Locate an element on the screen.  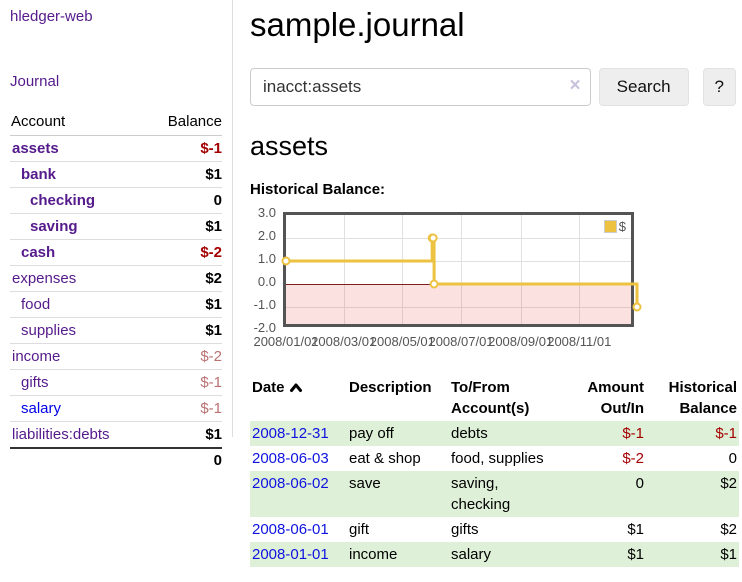
transaction-accounts: food, supplies is located at coordinates (497, 458).